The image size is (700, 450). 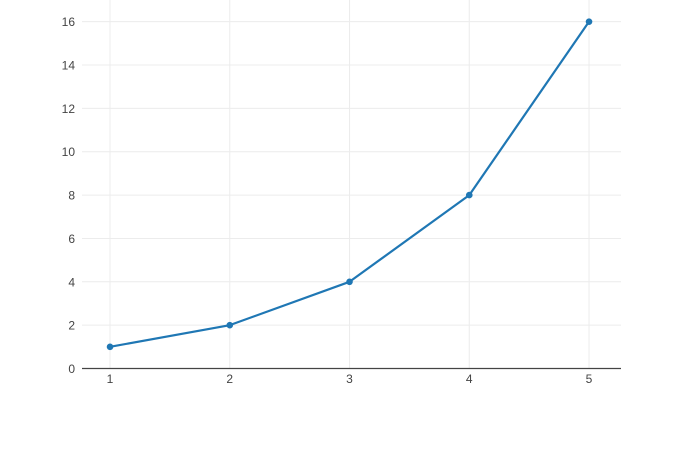 I want to click on y-tick-label: 6, so click(x=71, y=239).